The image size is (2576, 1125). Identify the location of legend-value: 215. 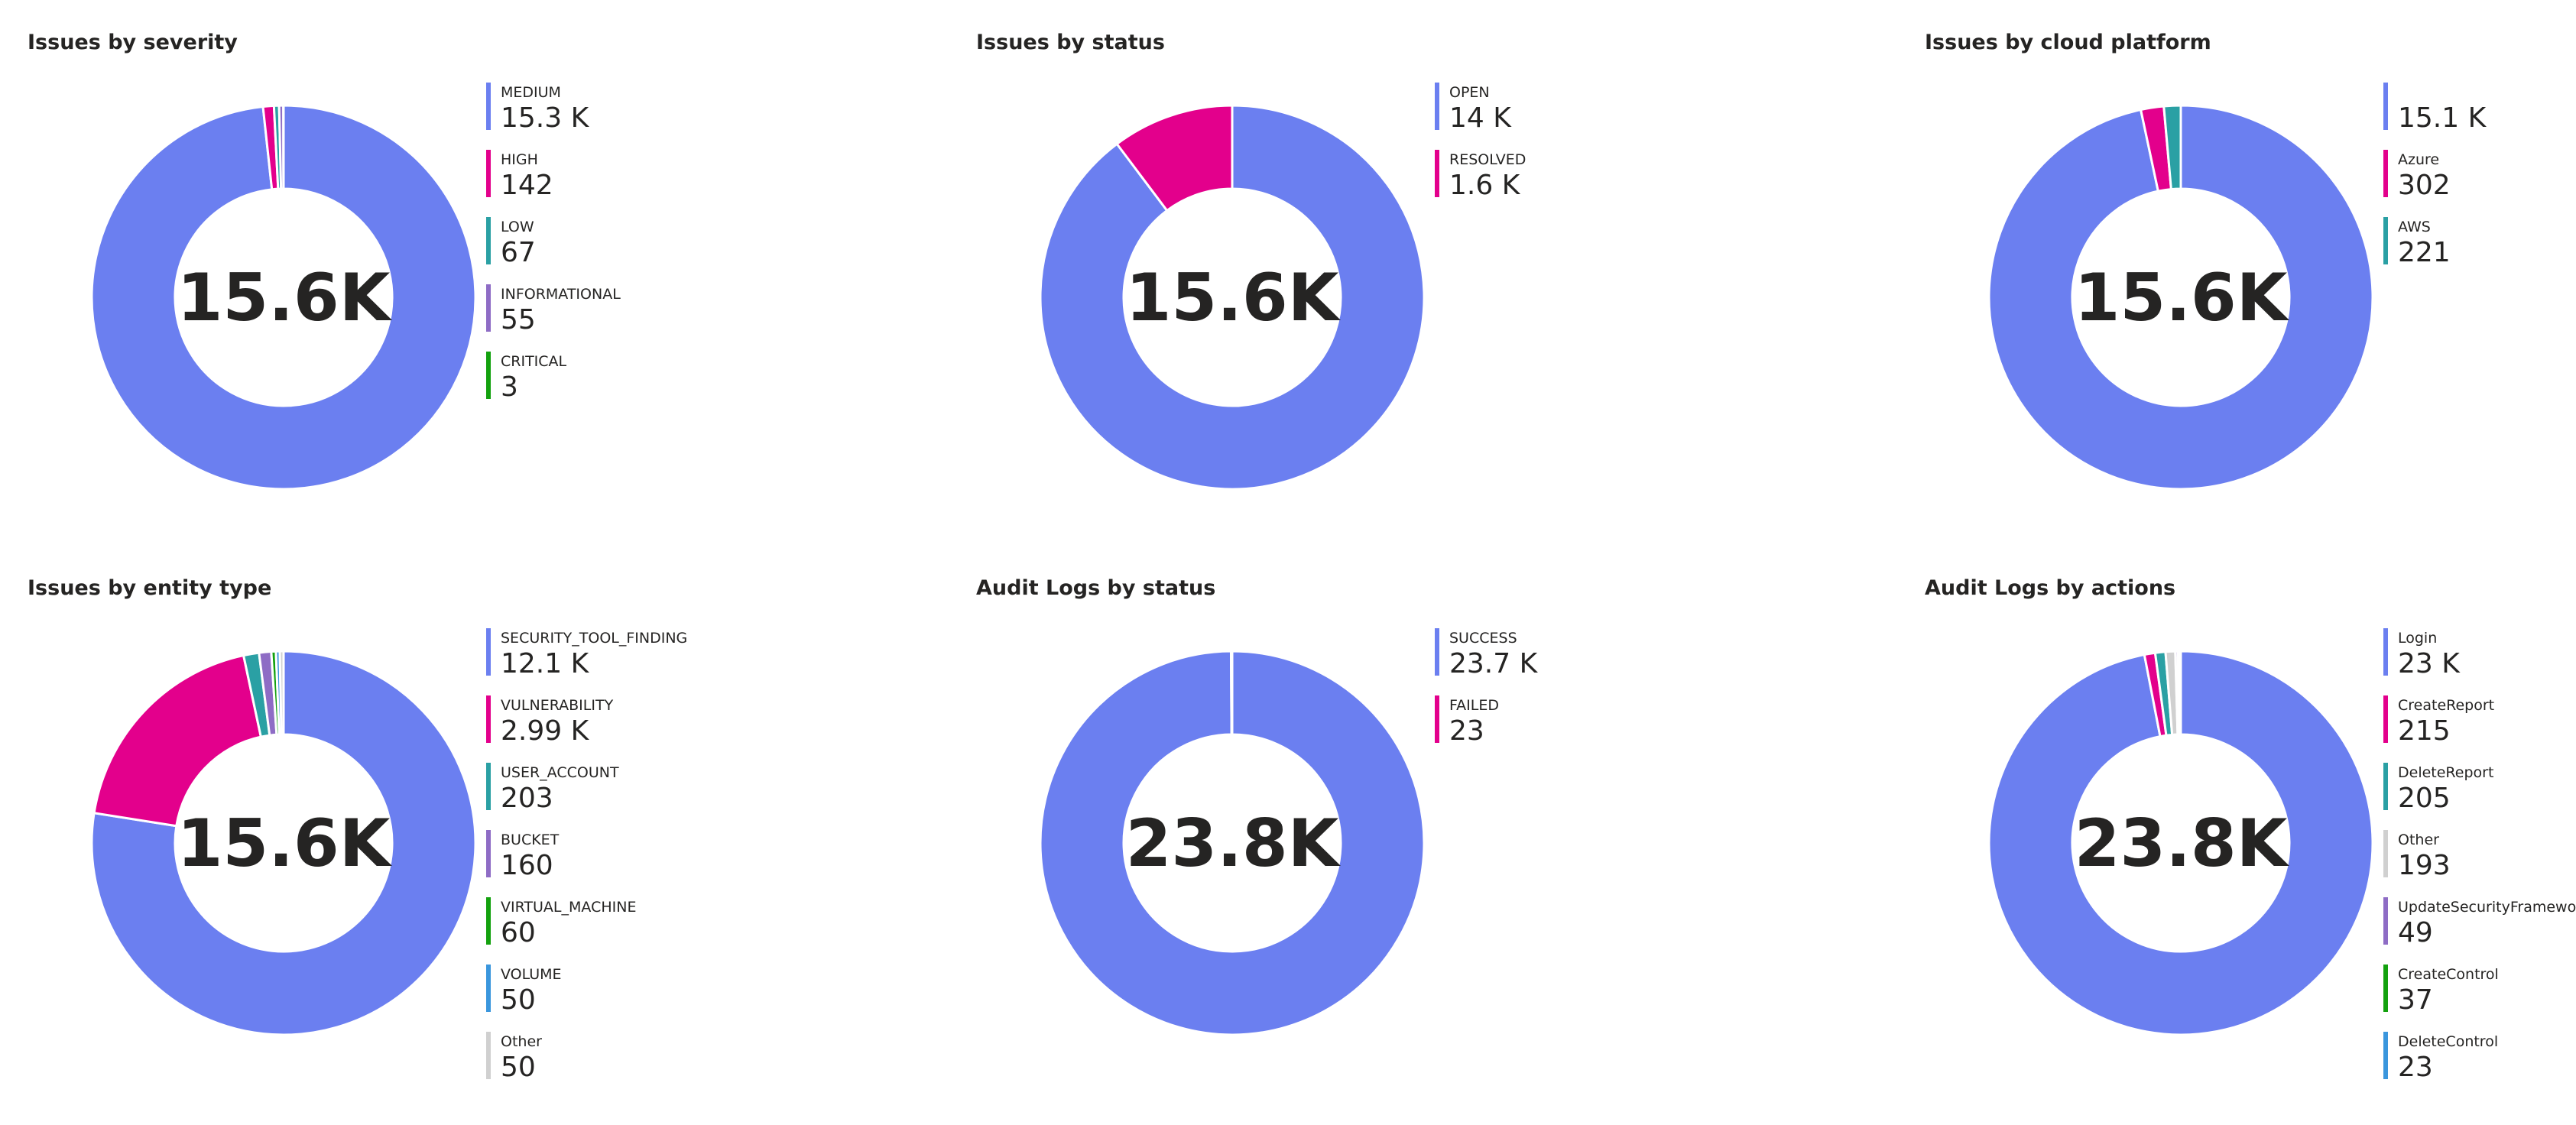
(2424, 731).